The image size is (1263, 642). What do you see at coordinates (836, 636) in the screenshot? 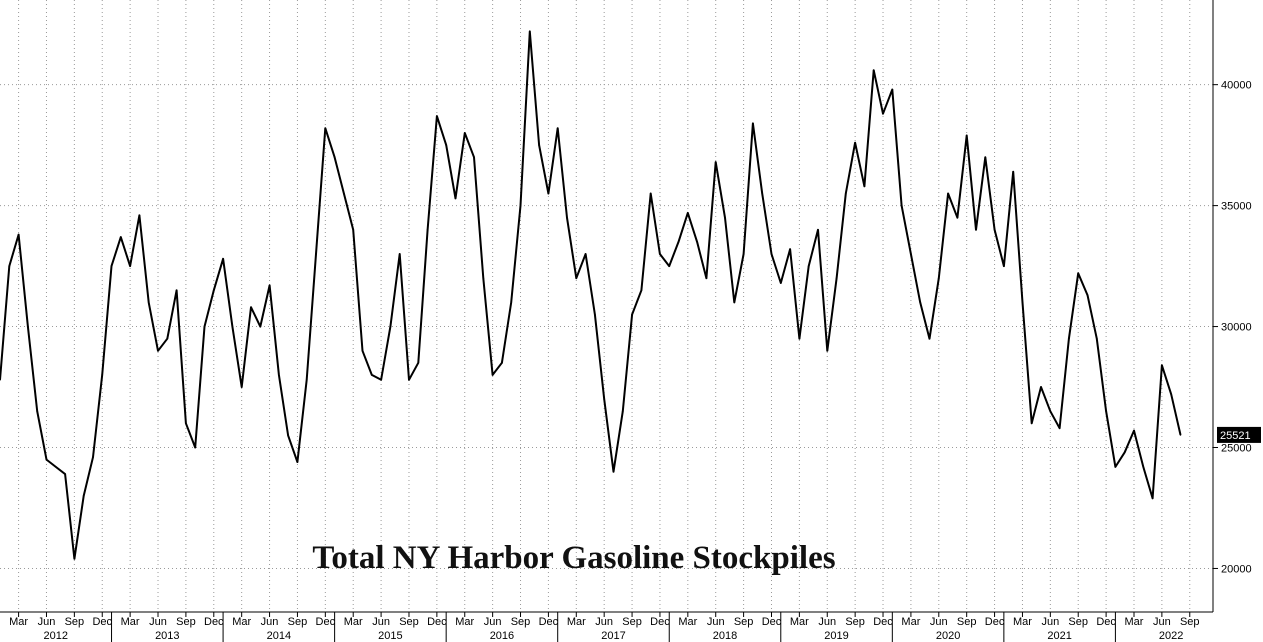
I see `x-year-label: 2019` at bounding box center [836, 636].